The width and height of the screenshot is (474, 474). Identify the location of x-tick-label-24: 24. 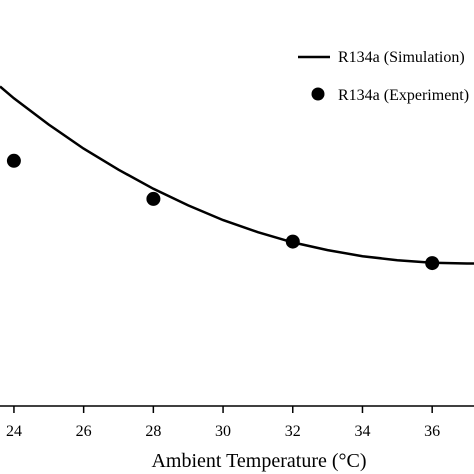
(14, 431).